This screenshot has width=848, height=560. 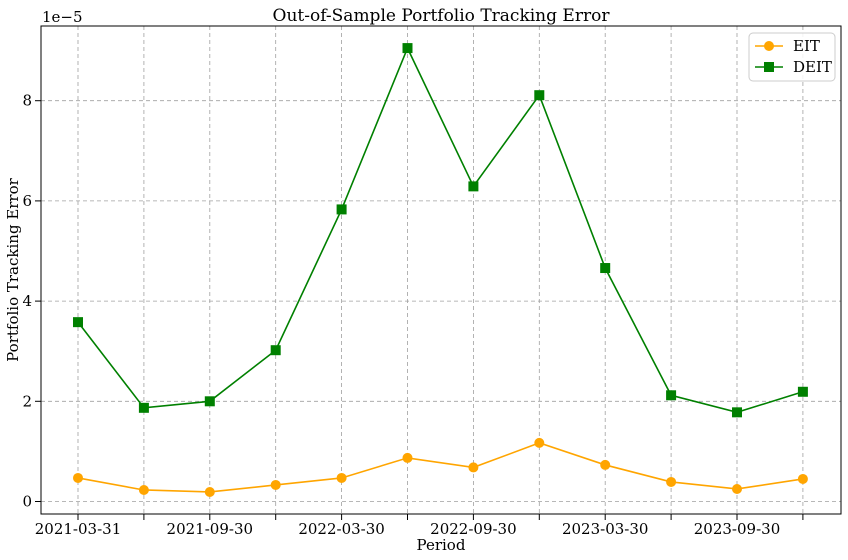 I want to click on legend: EIT DEIT, so click(x=792, y=57).